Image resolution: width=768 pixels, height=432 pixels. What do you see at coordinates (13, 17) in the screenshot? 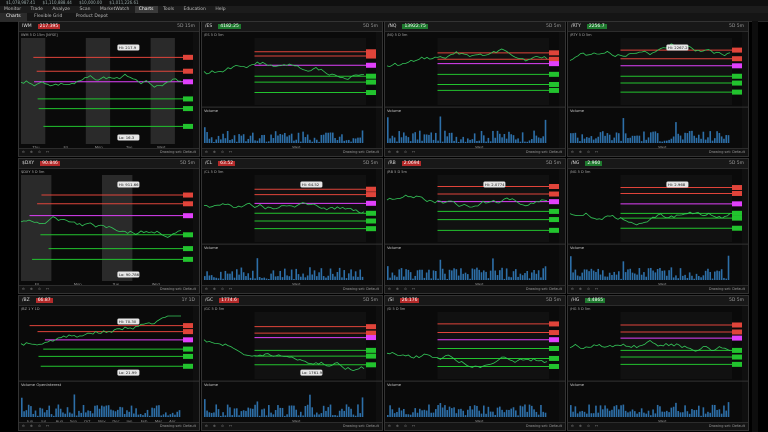
I see `tab-charts: Charts` at bounding box center [13, 17].